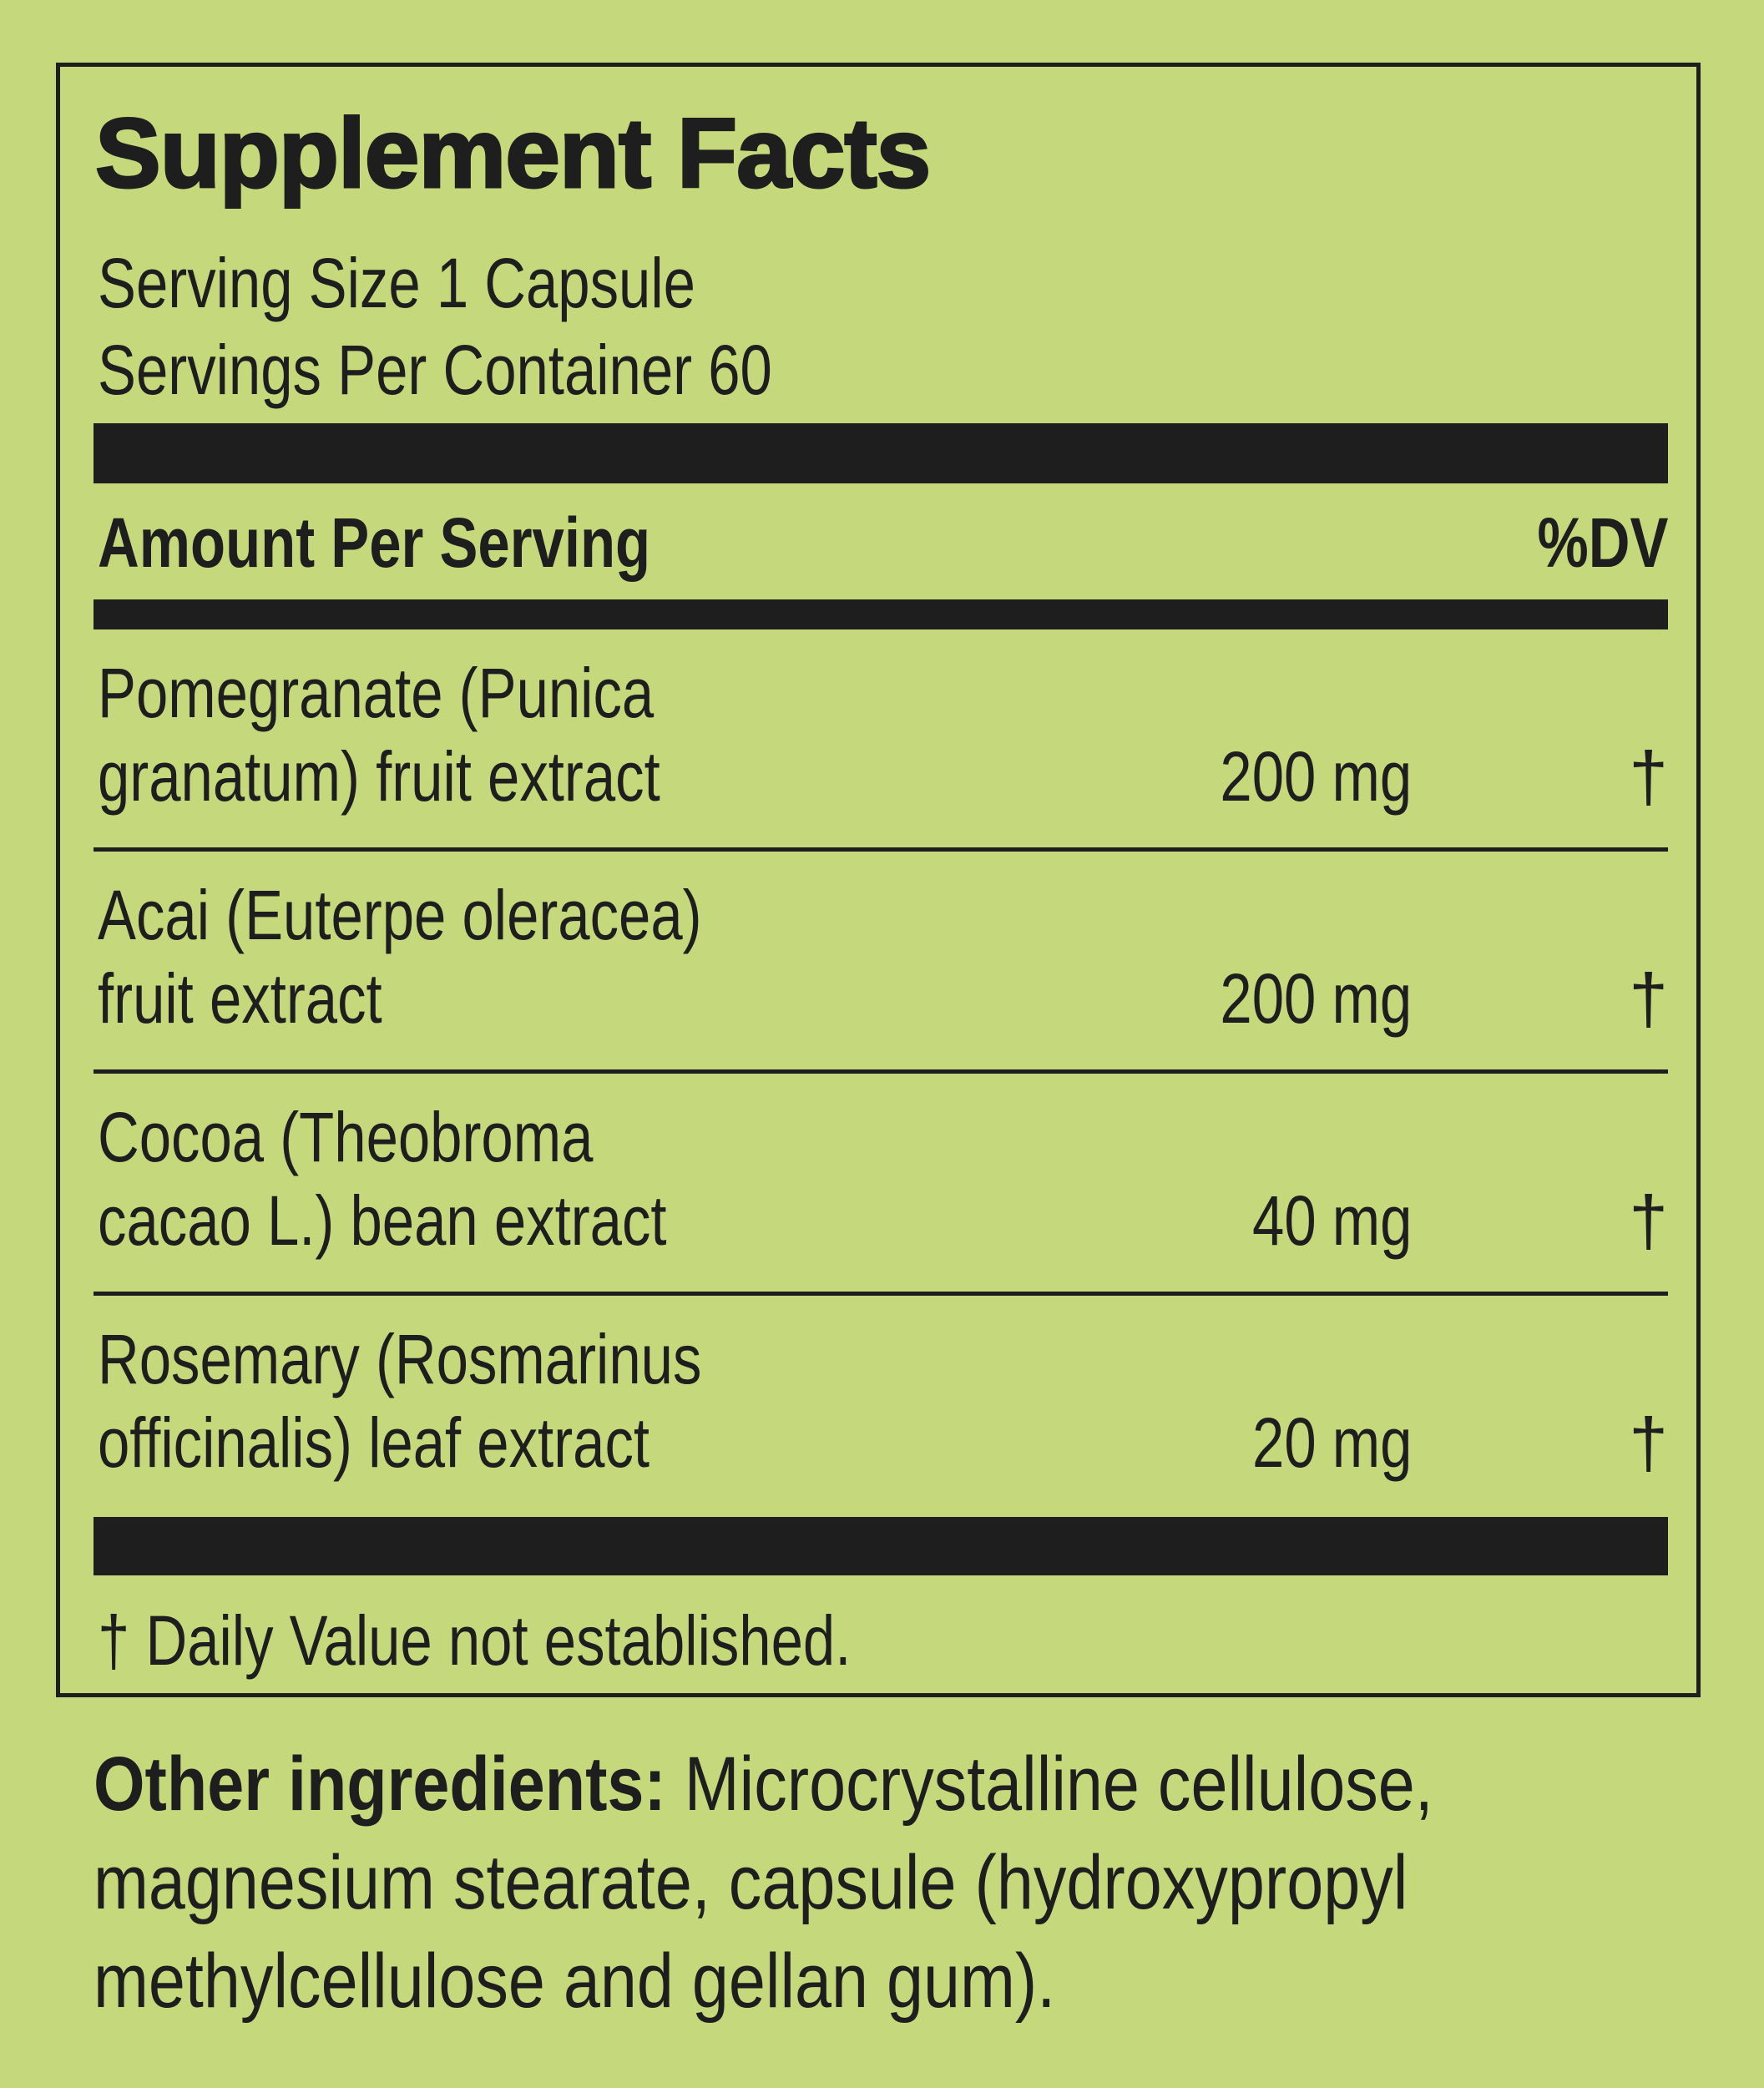 Image resolution: width=1764 pixels, height=2088 pixels. What do you see at coordinates (1331, 1442) in the screenshot?
I see `amount-text: 20 mg` at bounding box center [1331, 1442].